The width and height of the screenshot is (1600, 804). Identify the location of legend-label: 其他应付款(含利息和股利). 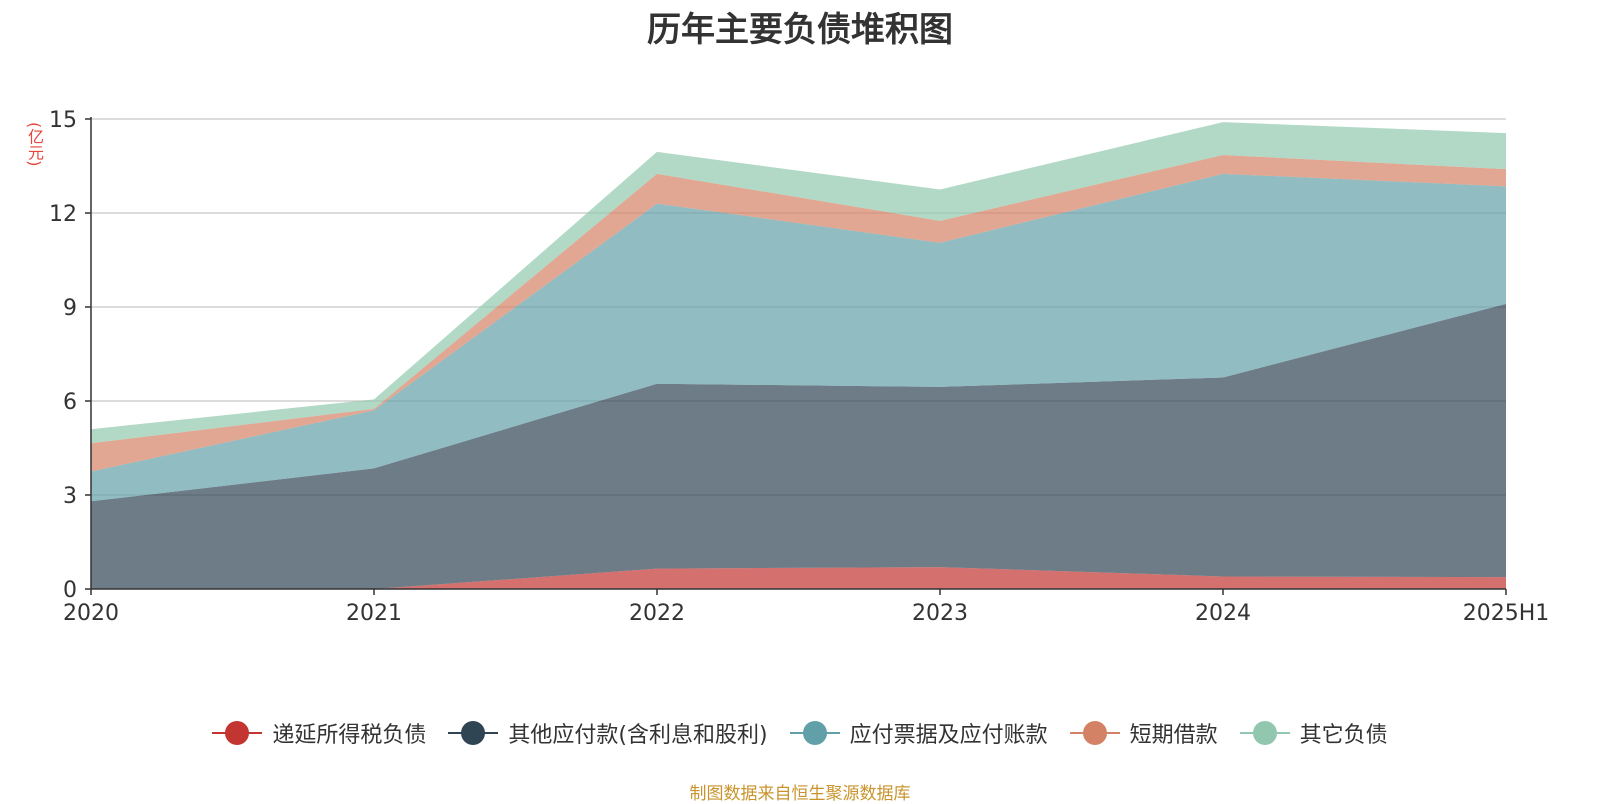
(638, 735).